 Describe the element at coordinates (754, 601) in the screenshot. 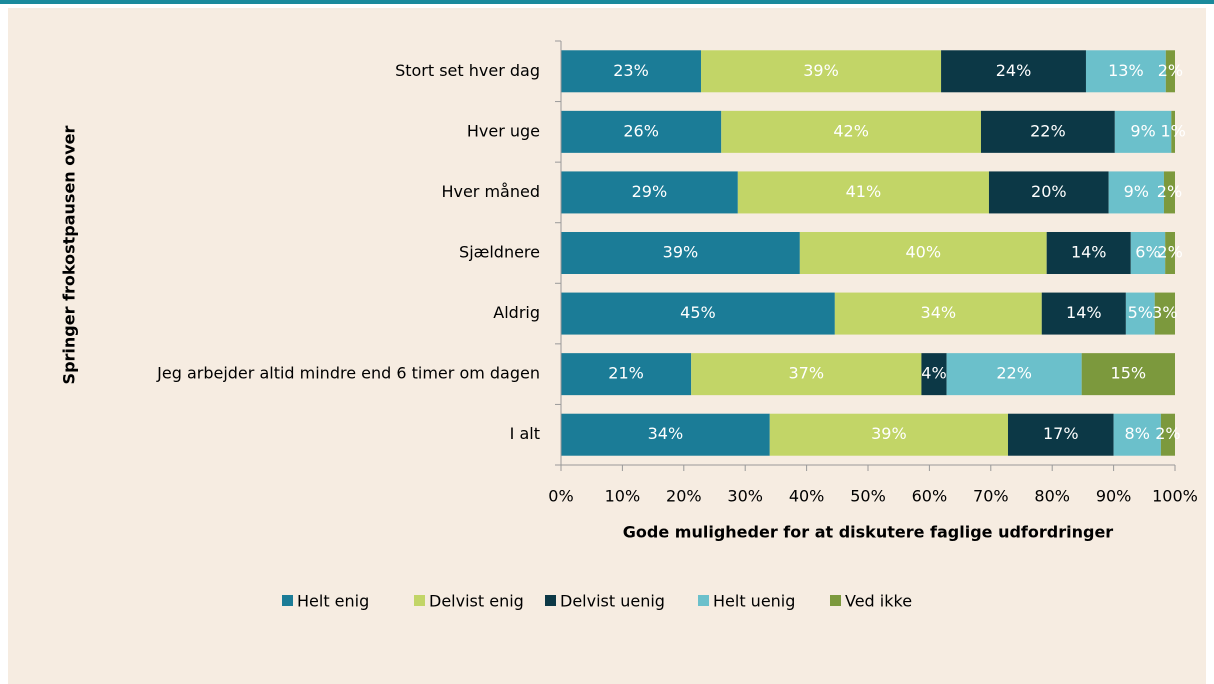

I see `legend-label: Helt uenig` at that location.